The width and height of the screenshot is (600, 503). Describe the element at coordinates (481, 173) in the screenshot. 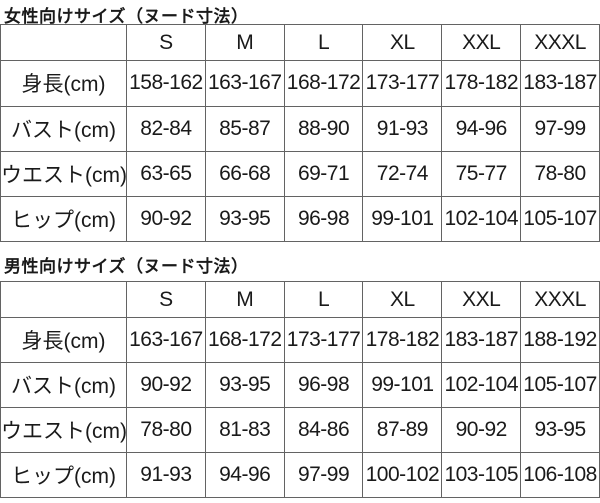

I see `measurement-cell: 75-77` at that location.